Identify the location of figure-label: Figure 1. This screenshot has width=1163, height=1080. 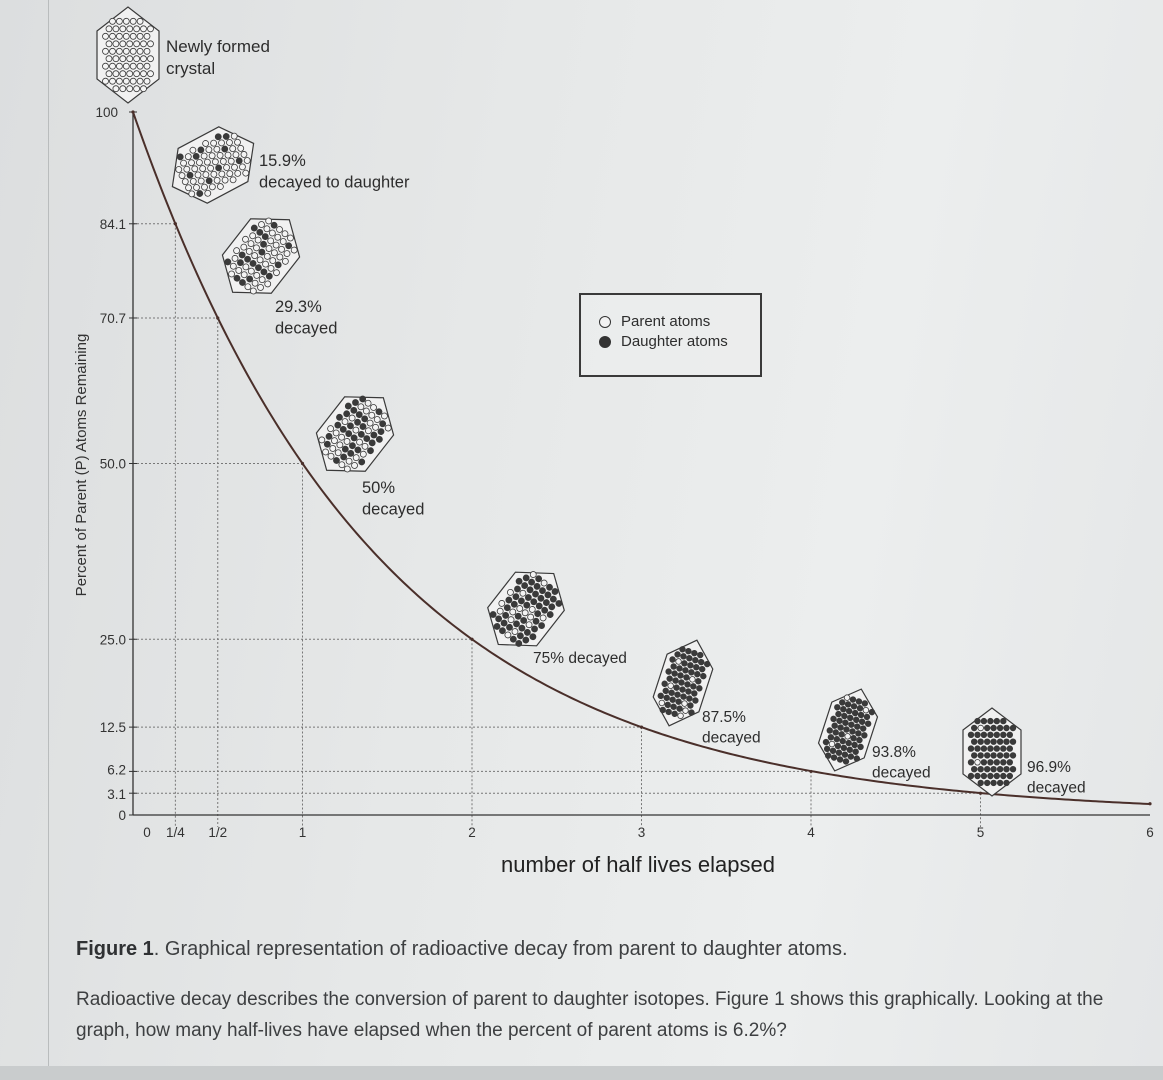
(115, 949).